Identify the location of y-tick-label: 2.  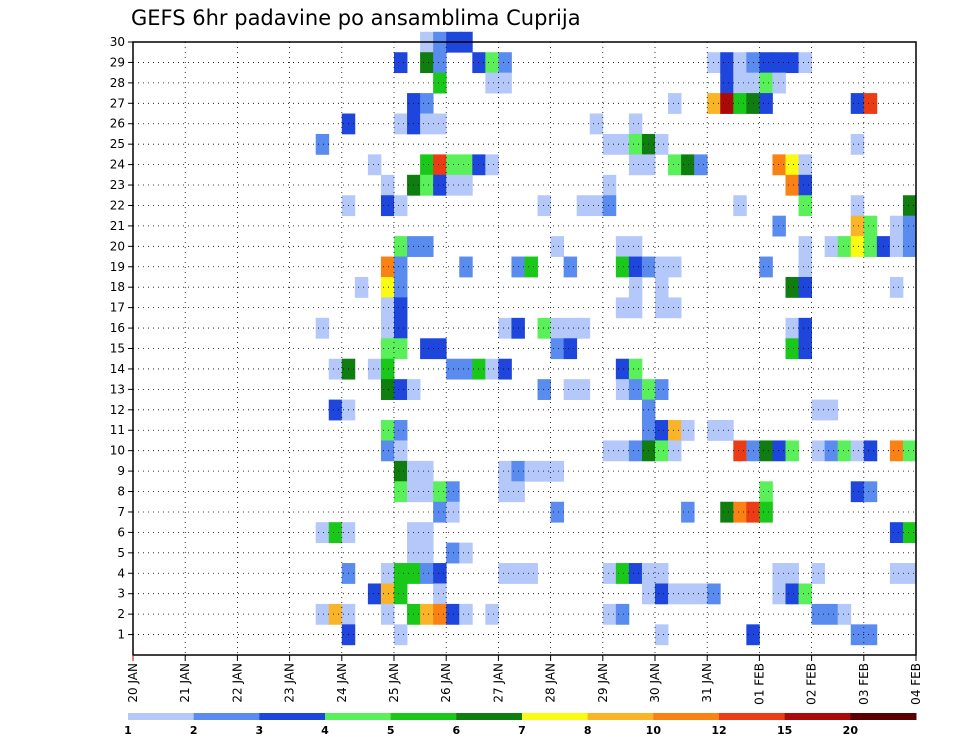
(121, 614).